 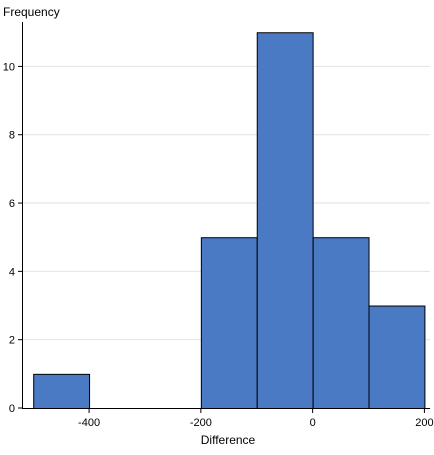 I want to click on y-tick-label: 2, so click(x=12, y=341).